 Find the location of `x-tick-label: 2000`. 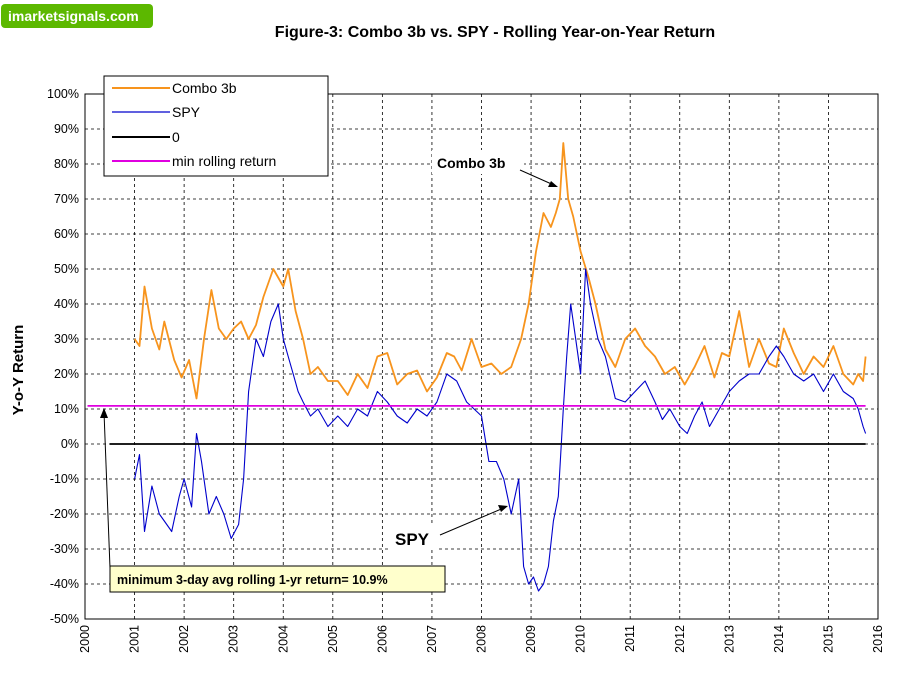

x-tick-label: 2000 is located at coordinates (85, 639).